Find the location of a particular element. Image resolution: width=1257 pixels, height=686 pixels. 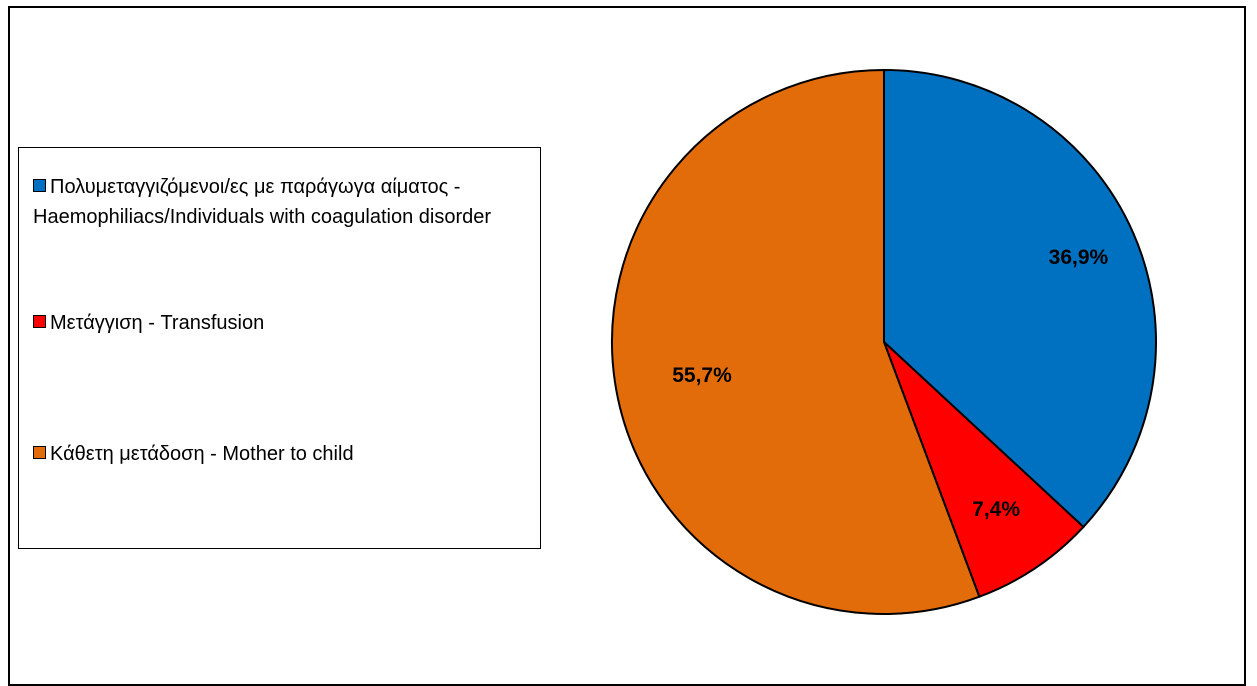

legend-item-transfusion: Μετάγγιση - Transfusion is located at coordinates (278, 323).